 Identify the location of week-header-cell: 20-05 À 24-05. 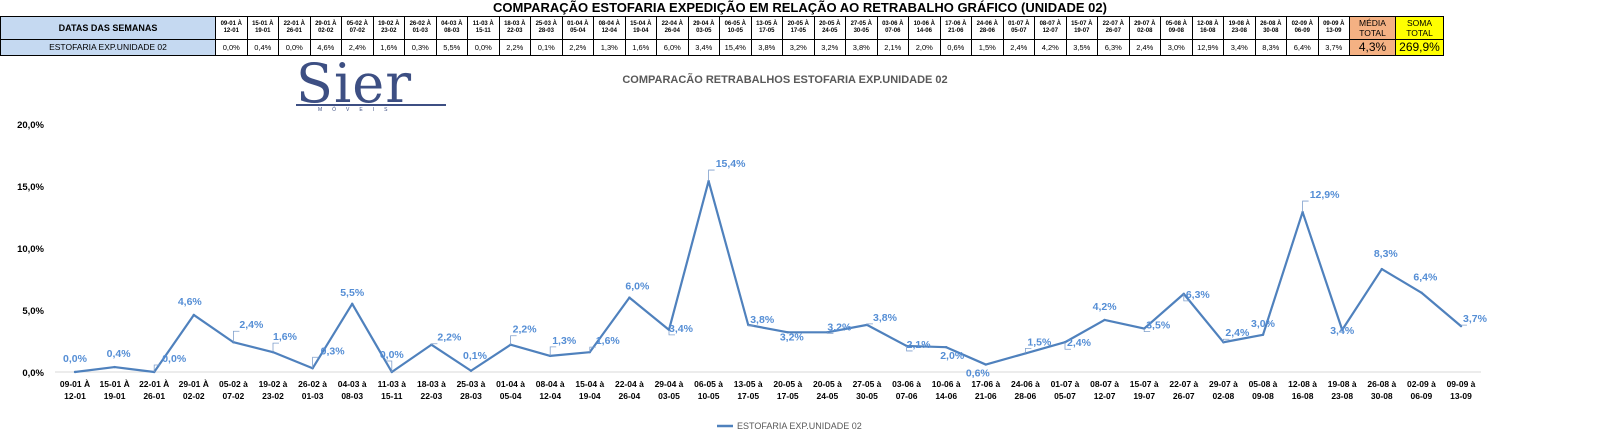
(829, 28).